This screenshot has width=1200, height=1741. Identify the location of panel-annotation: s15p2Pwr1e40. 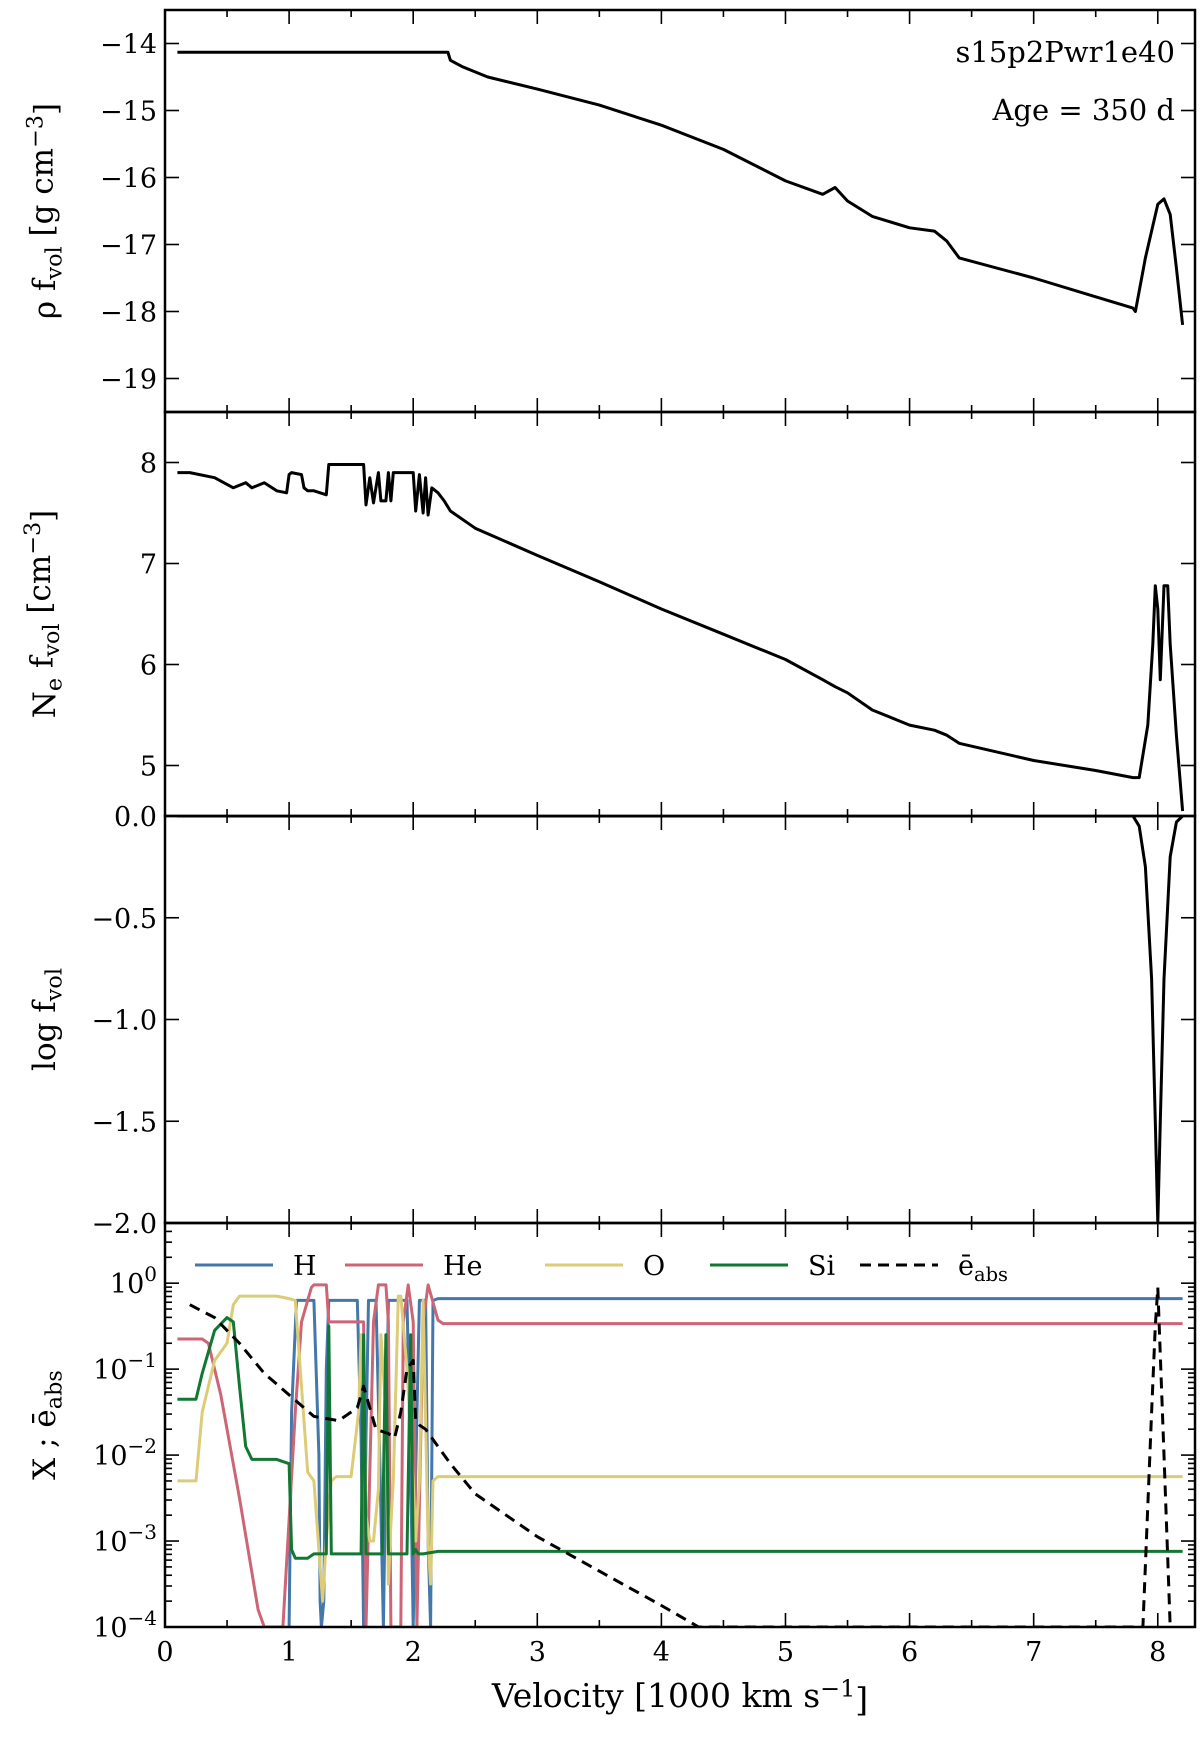
(1065, 52).